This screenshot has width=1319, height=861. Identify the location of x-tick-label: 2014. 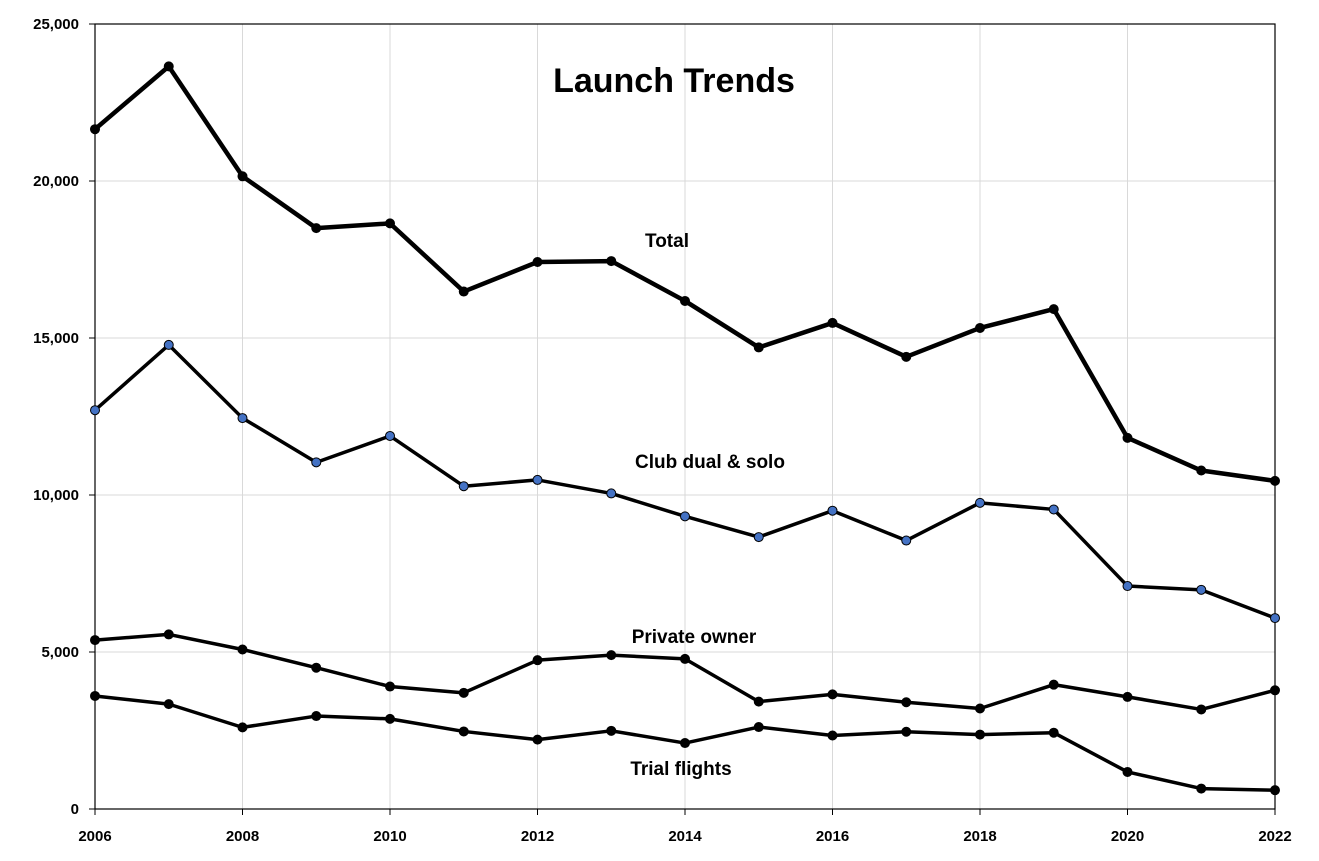
(685, 836).